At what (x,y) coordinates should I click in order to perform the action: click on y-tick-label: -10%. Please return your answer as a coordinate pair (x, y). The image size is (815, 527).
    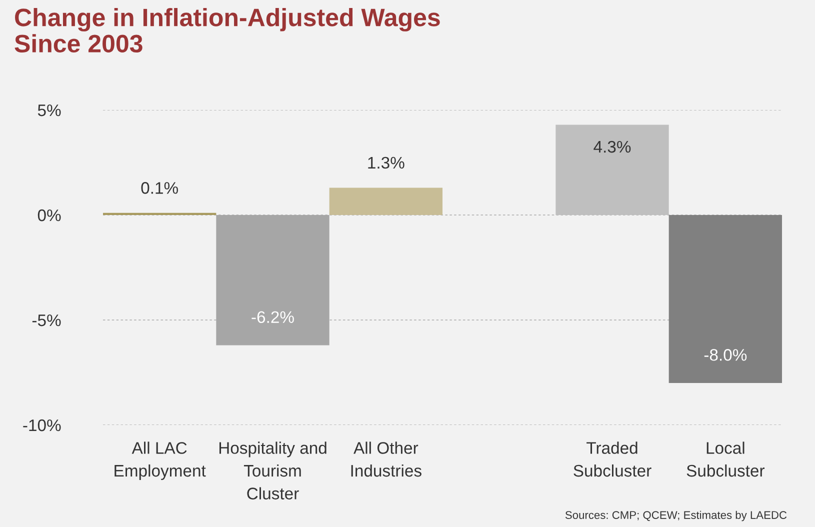
    Looking at the image, I should click on (42, 425).